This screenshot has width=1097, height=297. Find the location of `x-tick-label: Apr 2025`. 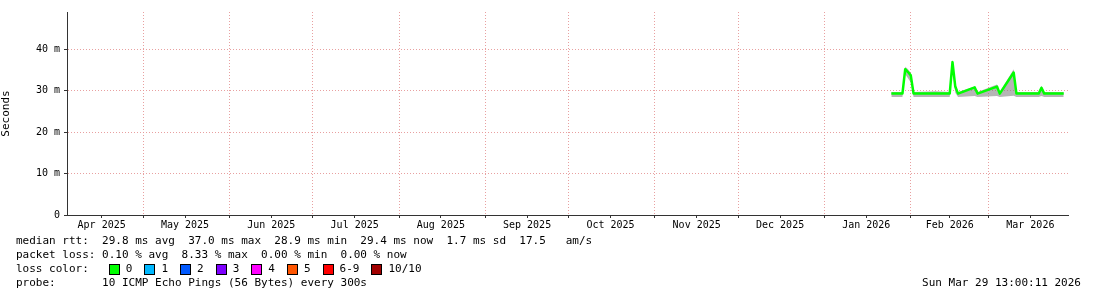

x-tick-label: Apr 2025 is located at coordinates (101, 224).